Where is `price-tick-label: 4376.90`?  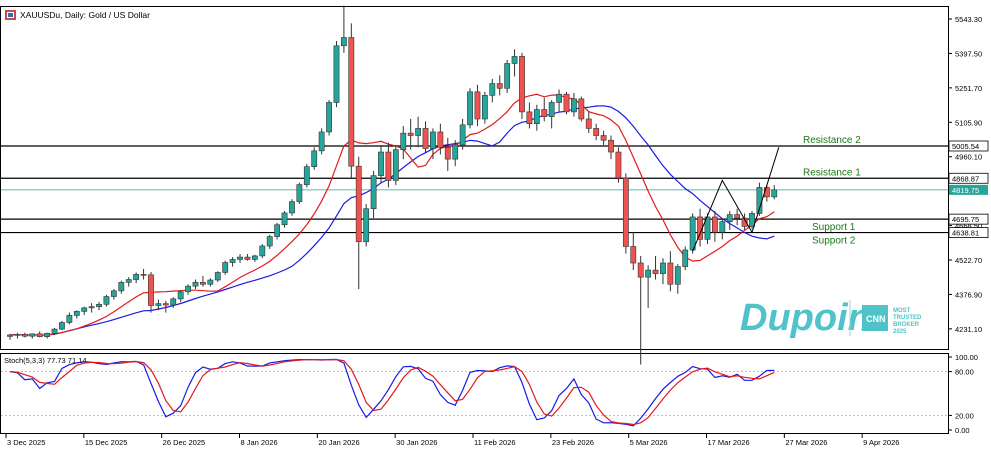 price-tick-label: 4376.90 is located at coordinates (968, 294).